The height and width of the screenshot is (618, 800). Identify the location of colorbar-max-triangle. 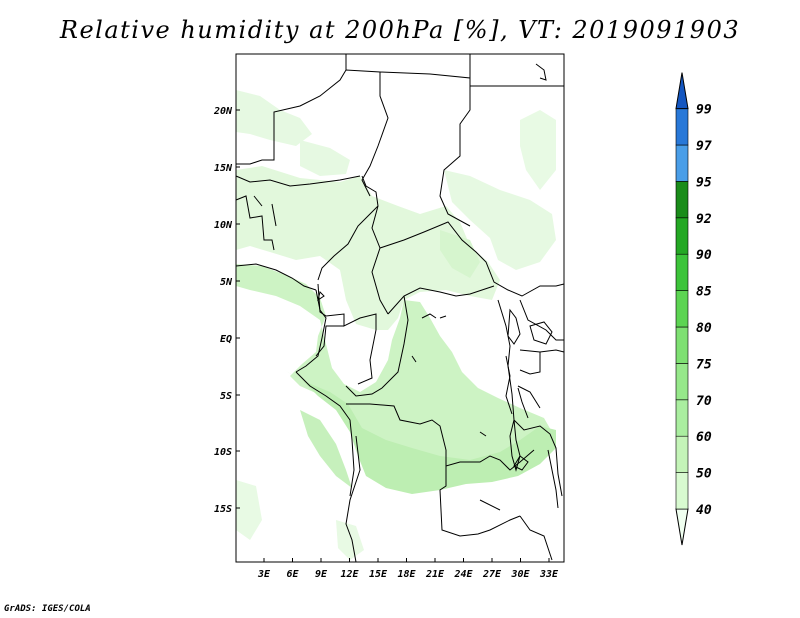
(682, 91).